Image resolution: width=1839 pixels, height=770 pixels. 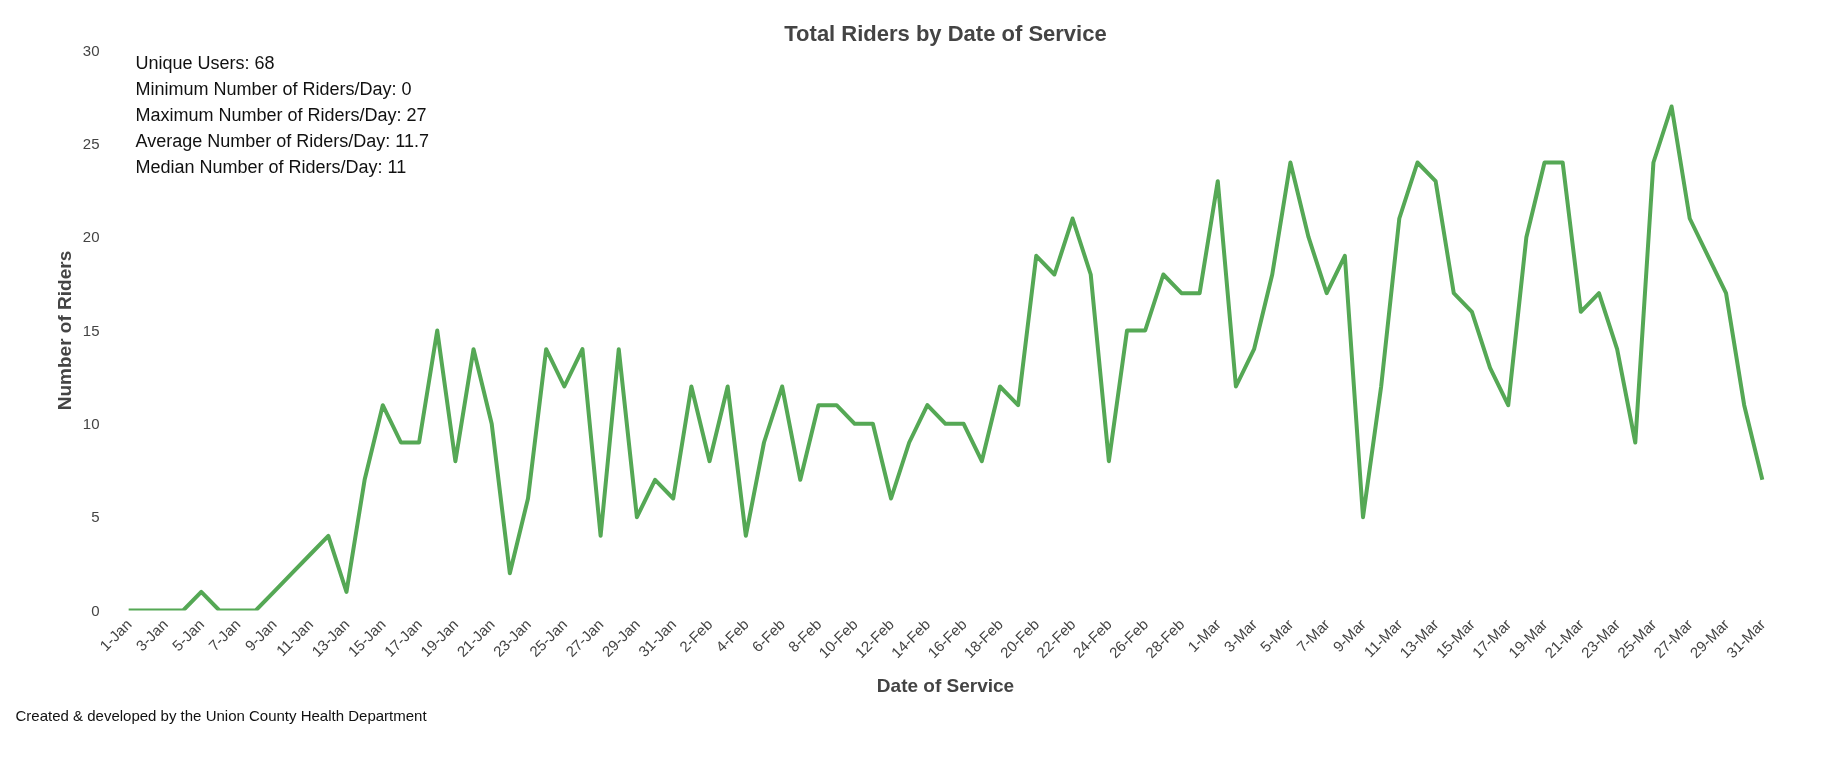 I want to click on annotation: Unique Users: 68, so click(x=205, y=62).